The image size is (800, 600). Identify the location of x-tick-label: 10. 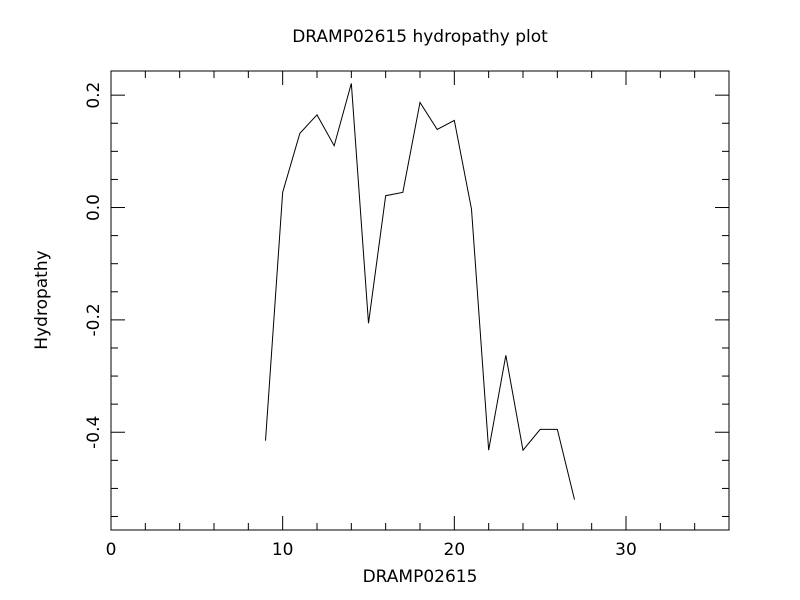
(283, 550).